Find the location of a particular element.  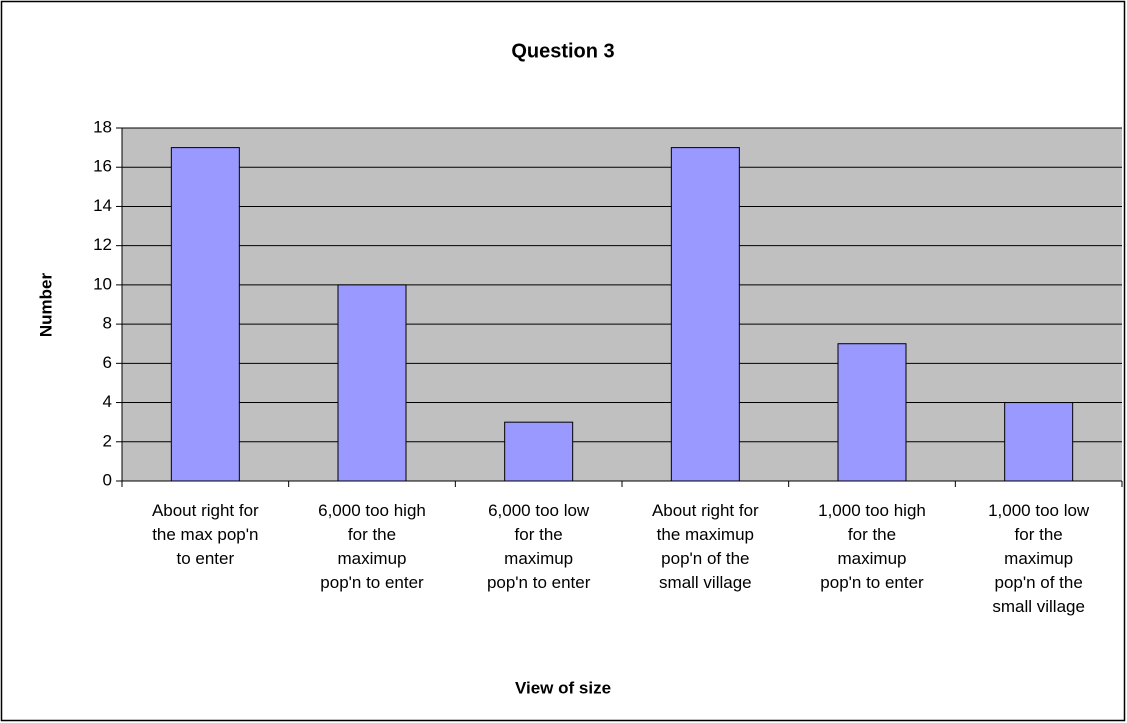

y-tick-label: 14 is located at coordinates (102, 205).